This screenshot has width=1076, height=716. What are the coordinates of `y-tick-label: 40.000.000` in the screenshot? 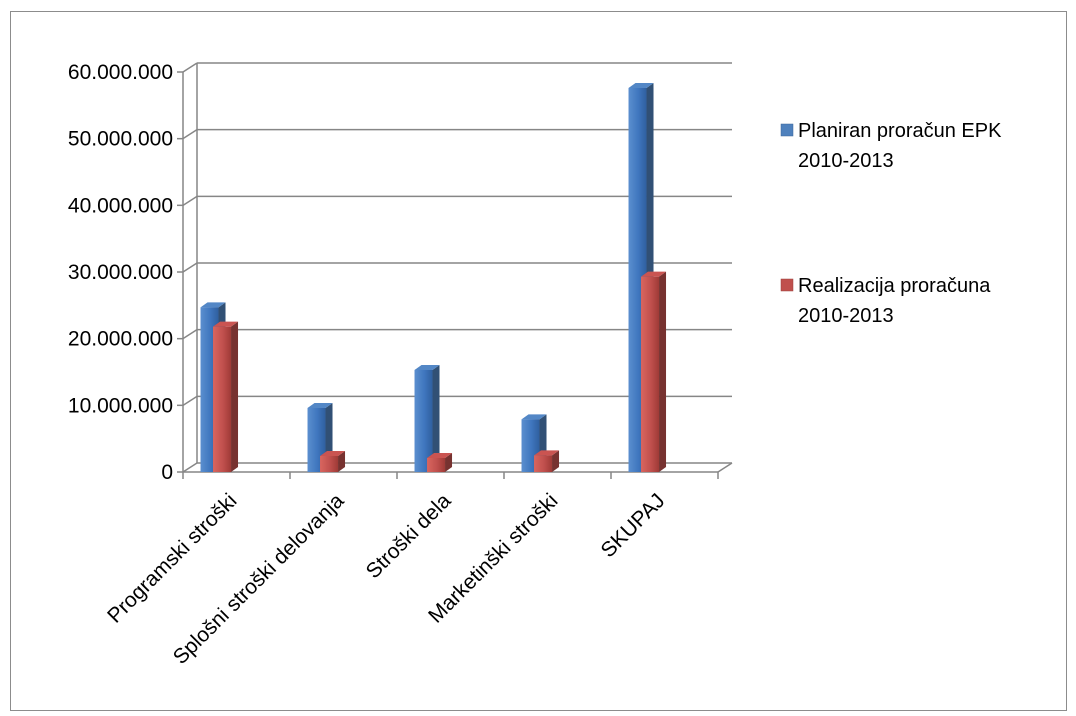 It's located at (120, 205).